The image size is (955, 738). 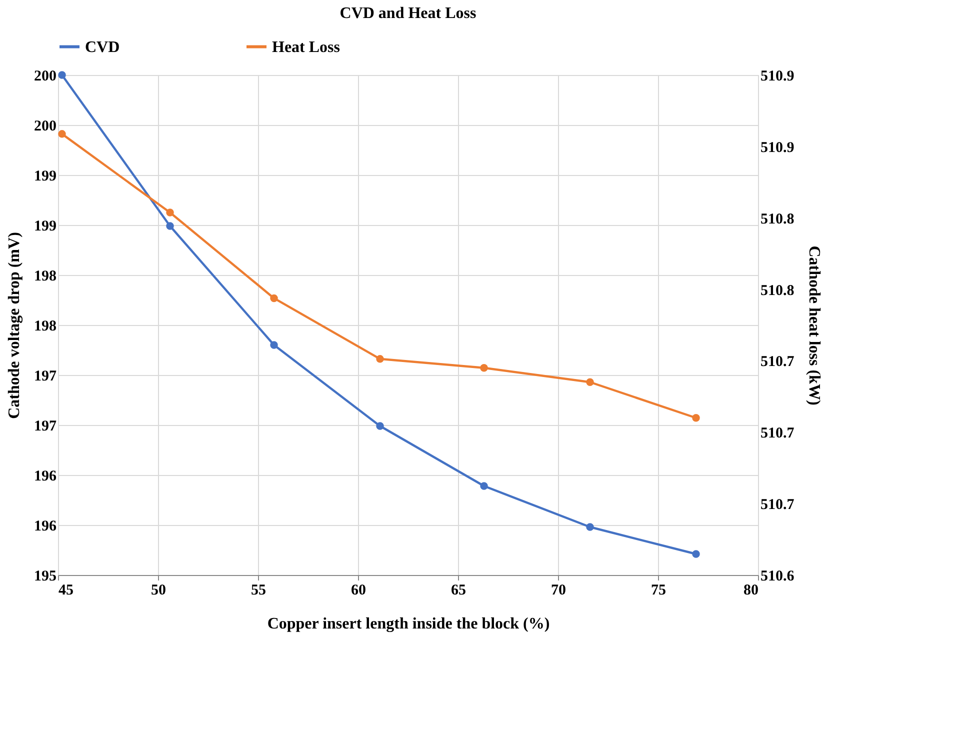 I want to click on x-tick-label: 55, so click(x=258, y=590).